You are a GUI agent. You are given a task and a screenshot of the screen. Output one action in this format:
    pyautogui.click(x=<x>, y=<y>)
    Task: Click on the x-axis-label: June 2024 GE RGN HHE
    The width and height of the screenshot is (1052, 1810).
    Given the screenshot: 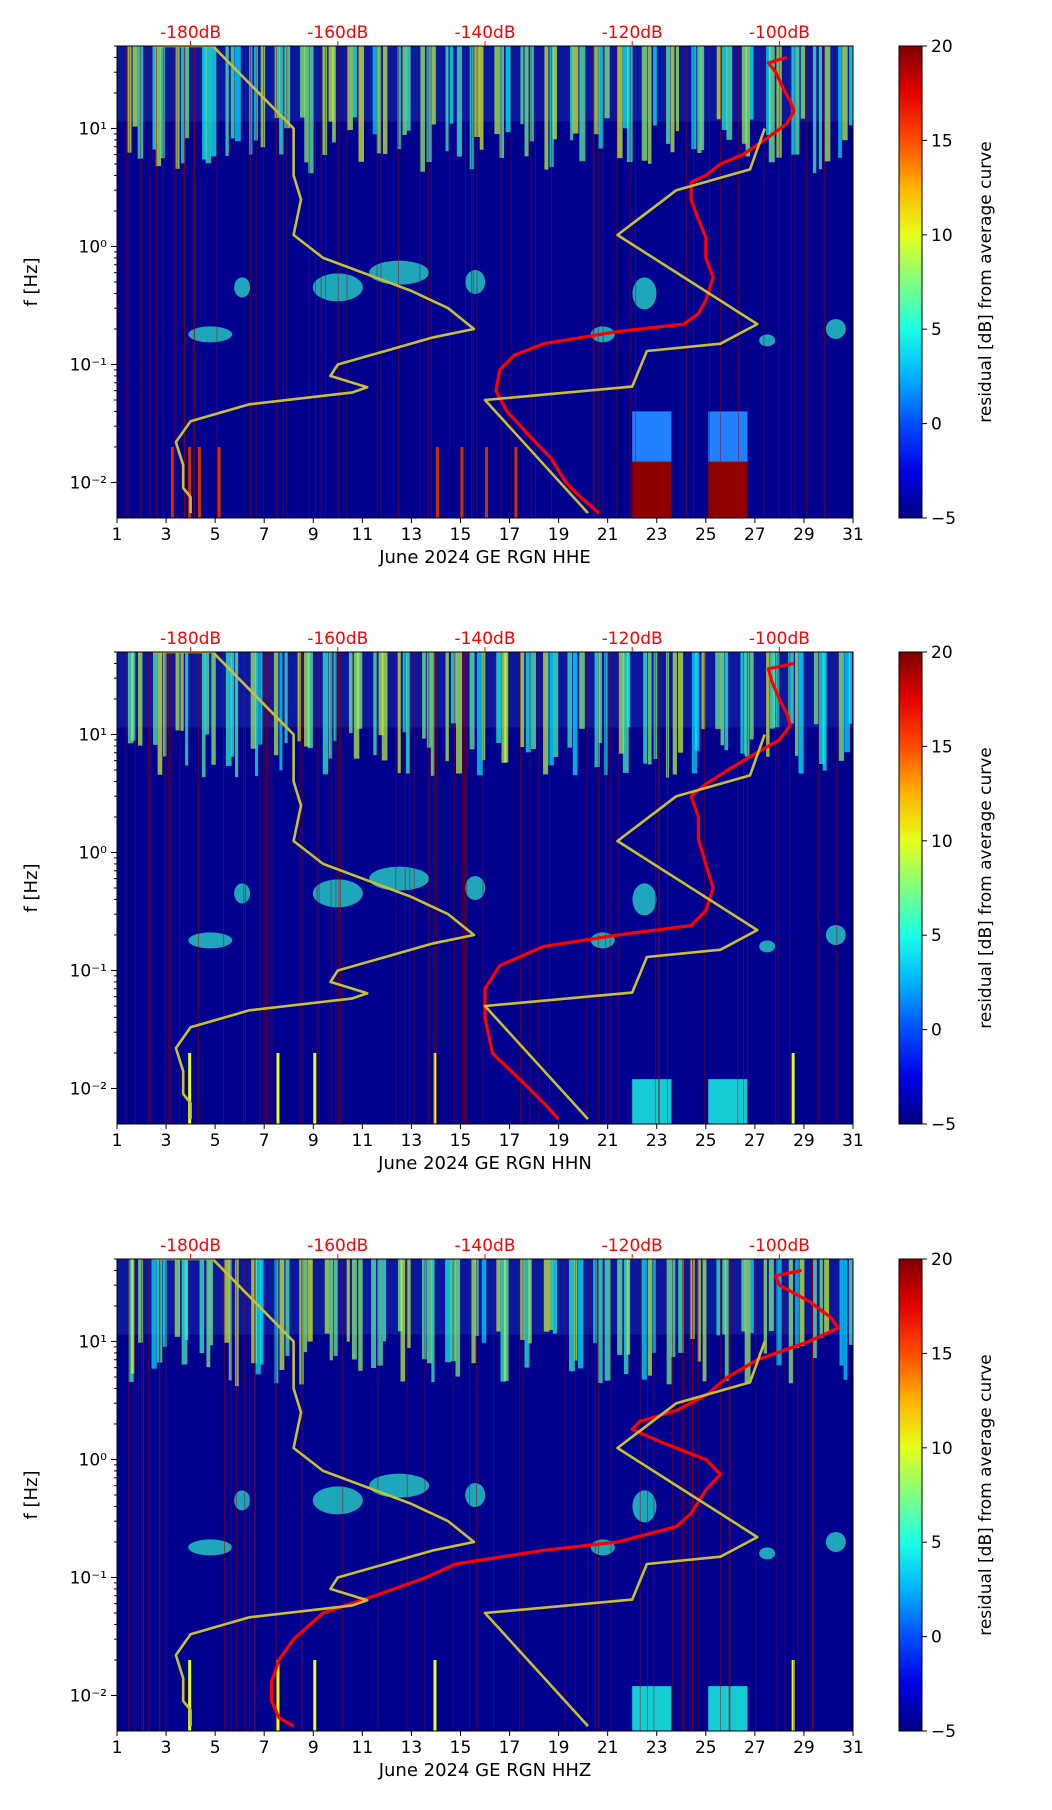 What is the action you would take?
    pyautogui.click(x=484, y=557)
    